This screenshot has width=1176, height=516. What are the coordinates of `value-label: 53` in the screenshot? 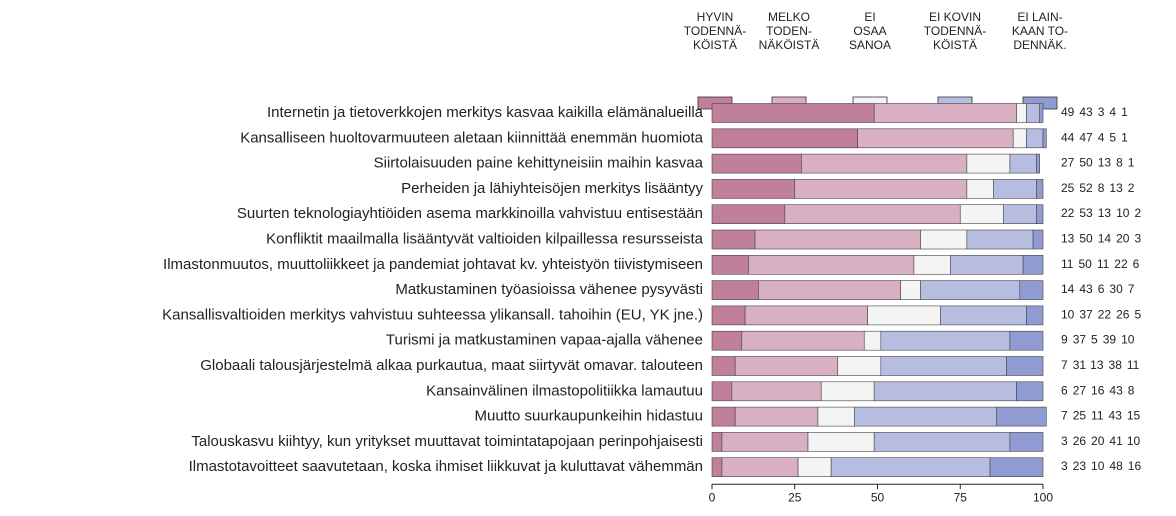 It's located at (1086, 213).